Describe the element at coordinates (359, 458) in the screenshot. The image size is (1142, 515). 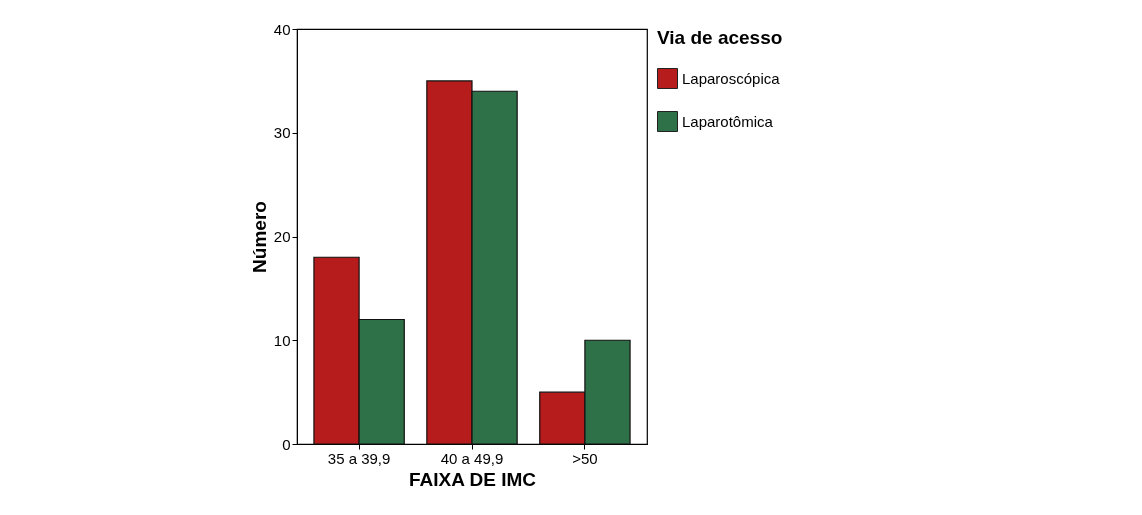
I see `x-tick-label: 35 a 39,9` at that location.